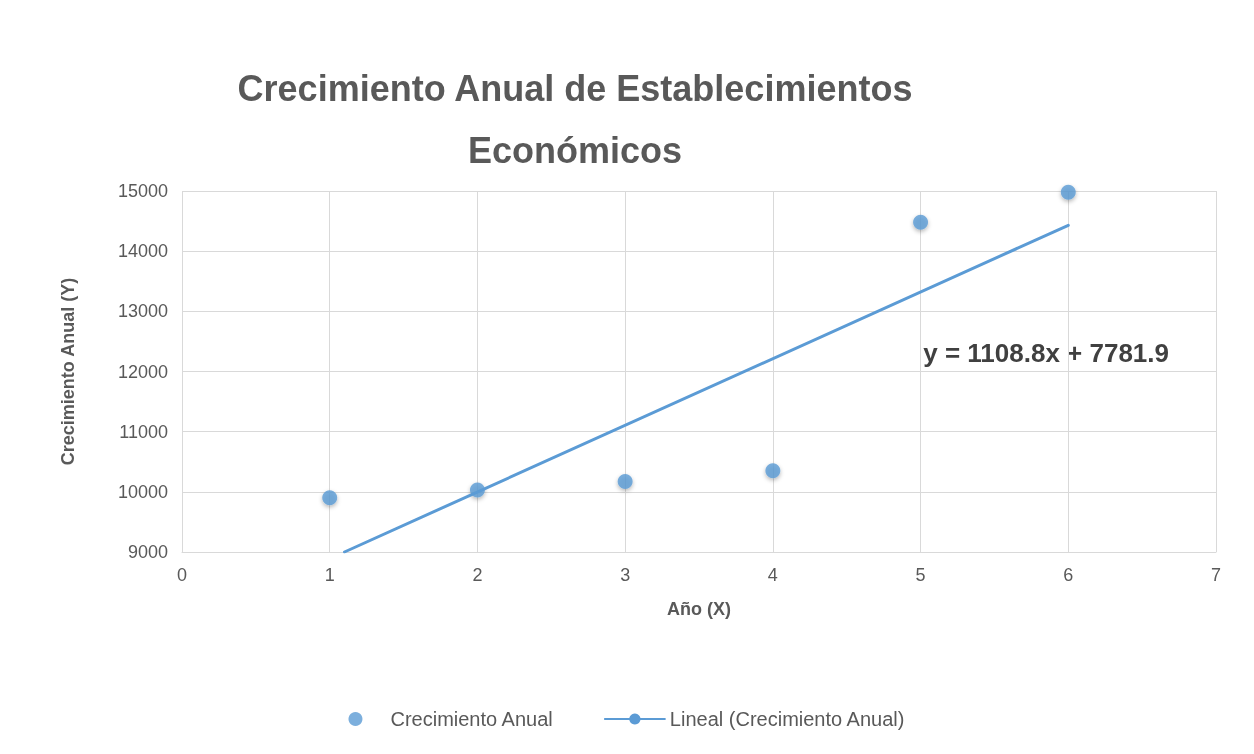 This screenshot has width=1254, height=754. I want to click on y-tick-label: 13000, so click(142, 311).